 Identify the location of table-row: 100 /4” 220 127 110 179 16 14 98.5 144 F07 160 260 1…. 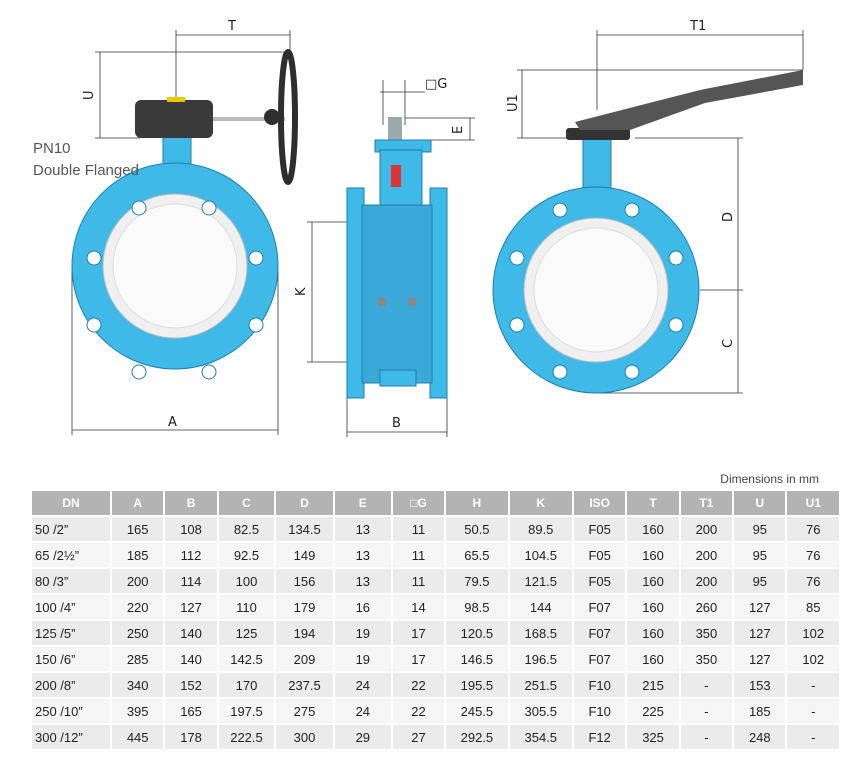
(435, 607).